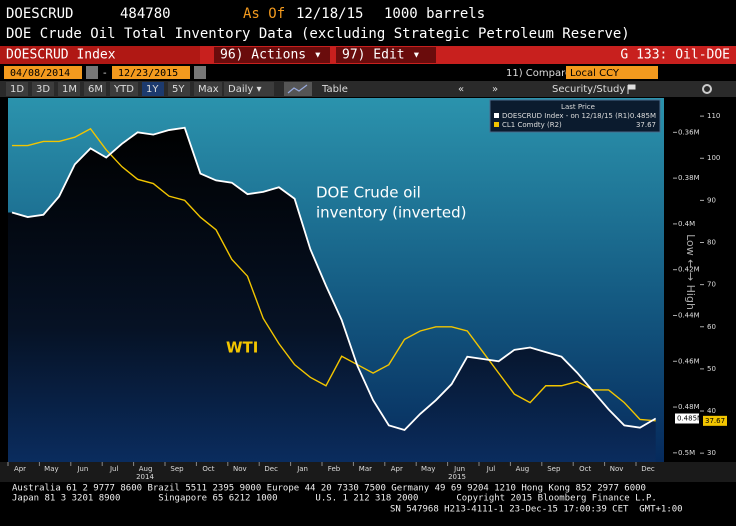 The image size is (736, 526). I want to click on y-tick-label: 0.36M, so click(689, 132).